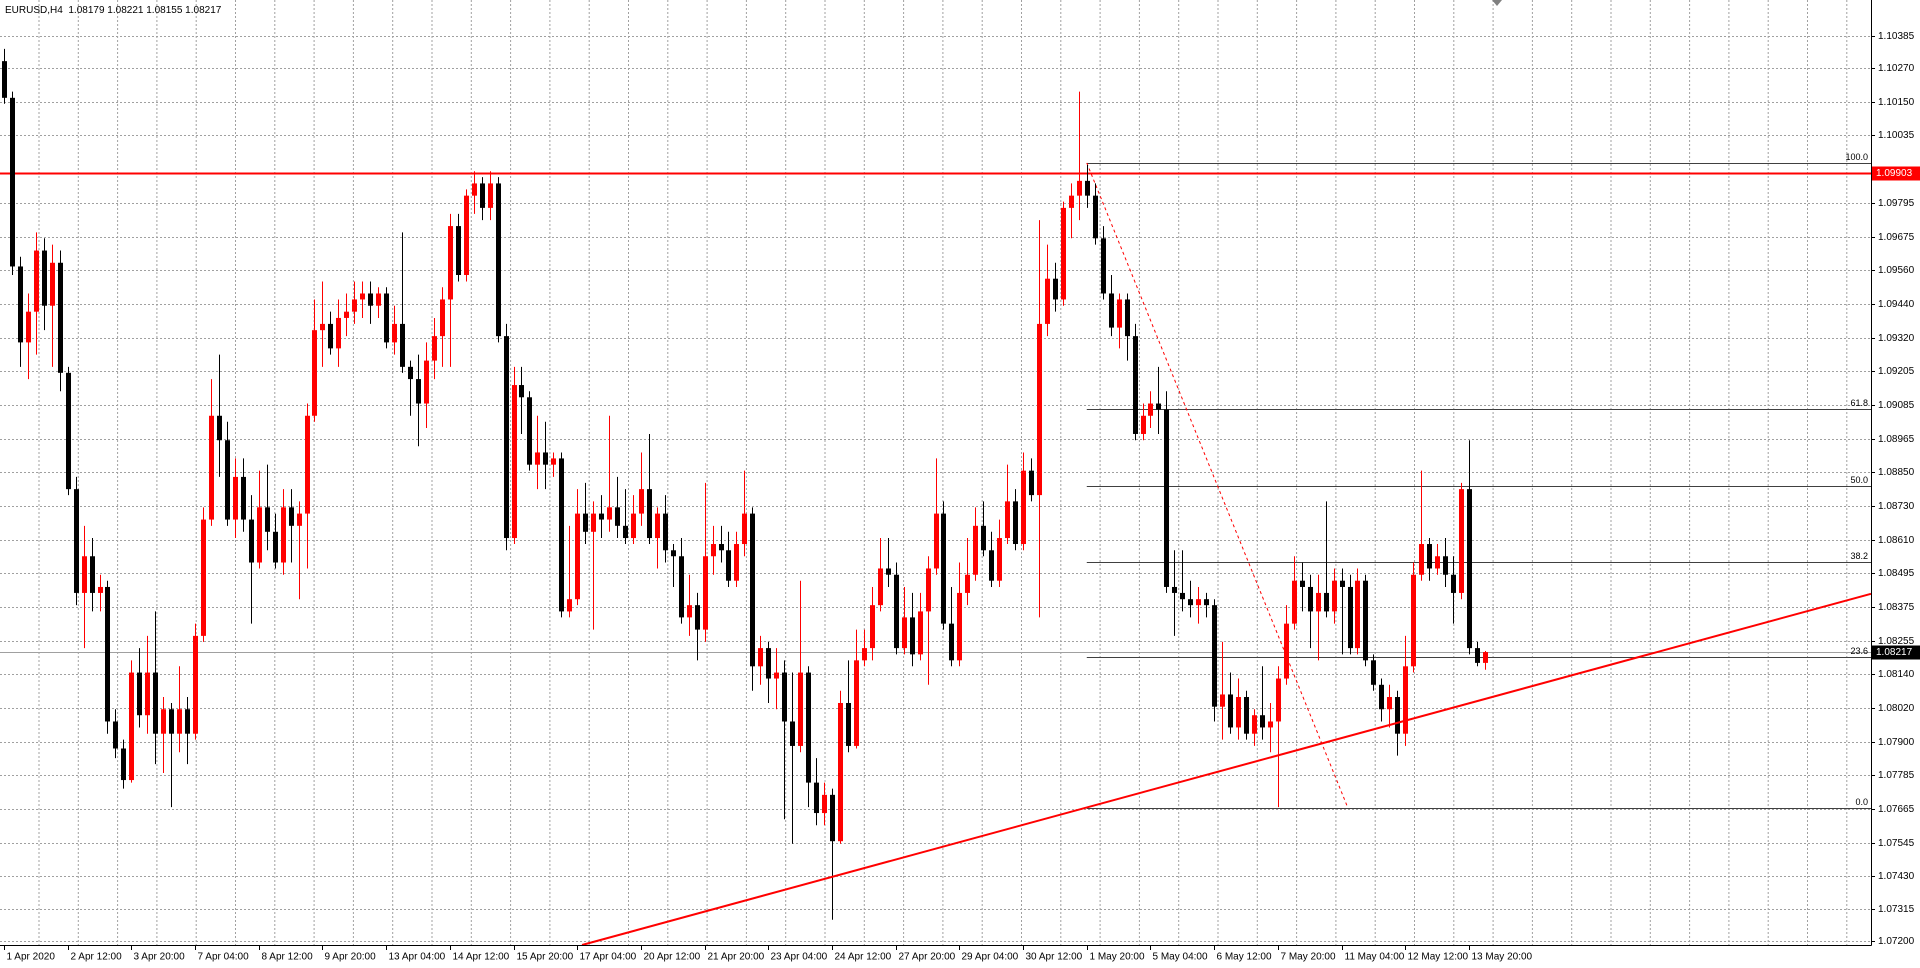  Describe the element at coordinates (1896, 652) in the screenshot. I see `bid-price-box` at that location.